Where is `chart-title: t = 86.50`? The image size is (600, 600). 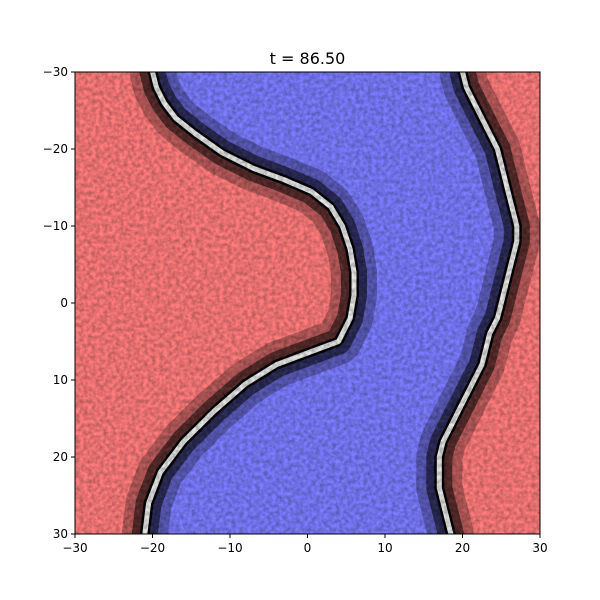
chart-title: t = 86.50 is located at coordinates (308, 58).